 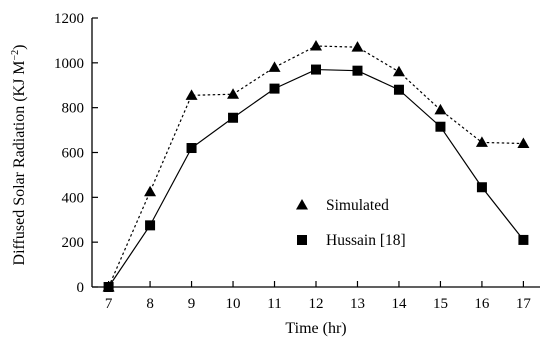 I want to click on y-axis-title-exponent: −2, so click(x=15, y=55).